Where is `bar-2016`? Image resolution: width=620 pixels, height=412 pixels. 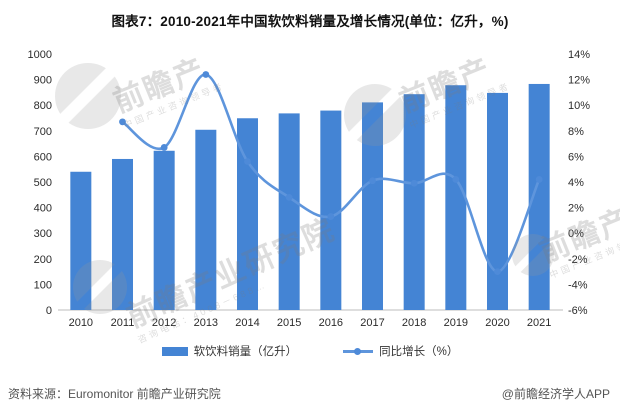
bar-2016 is located at coordinates (331, 210).